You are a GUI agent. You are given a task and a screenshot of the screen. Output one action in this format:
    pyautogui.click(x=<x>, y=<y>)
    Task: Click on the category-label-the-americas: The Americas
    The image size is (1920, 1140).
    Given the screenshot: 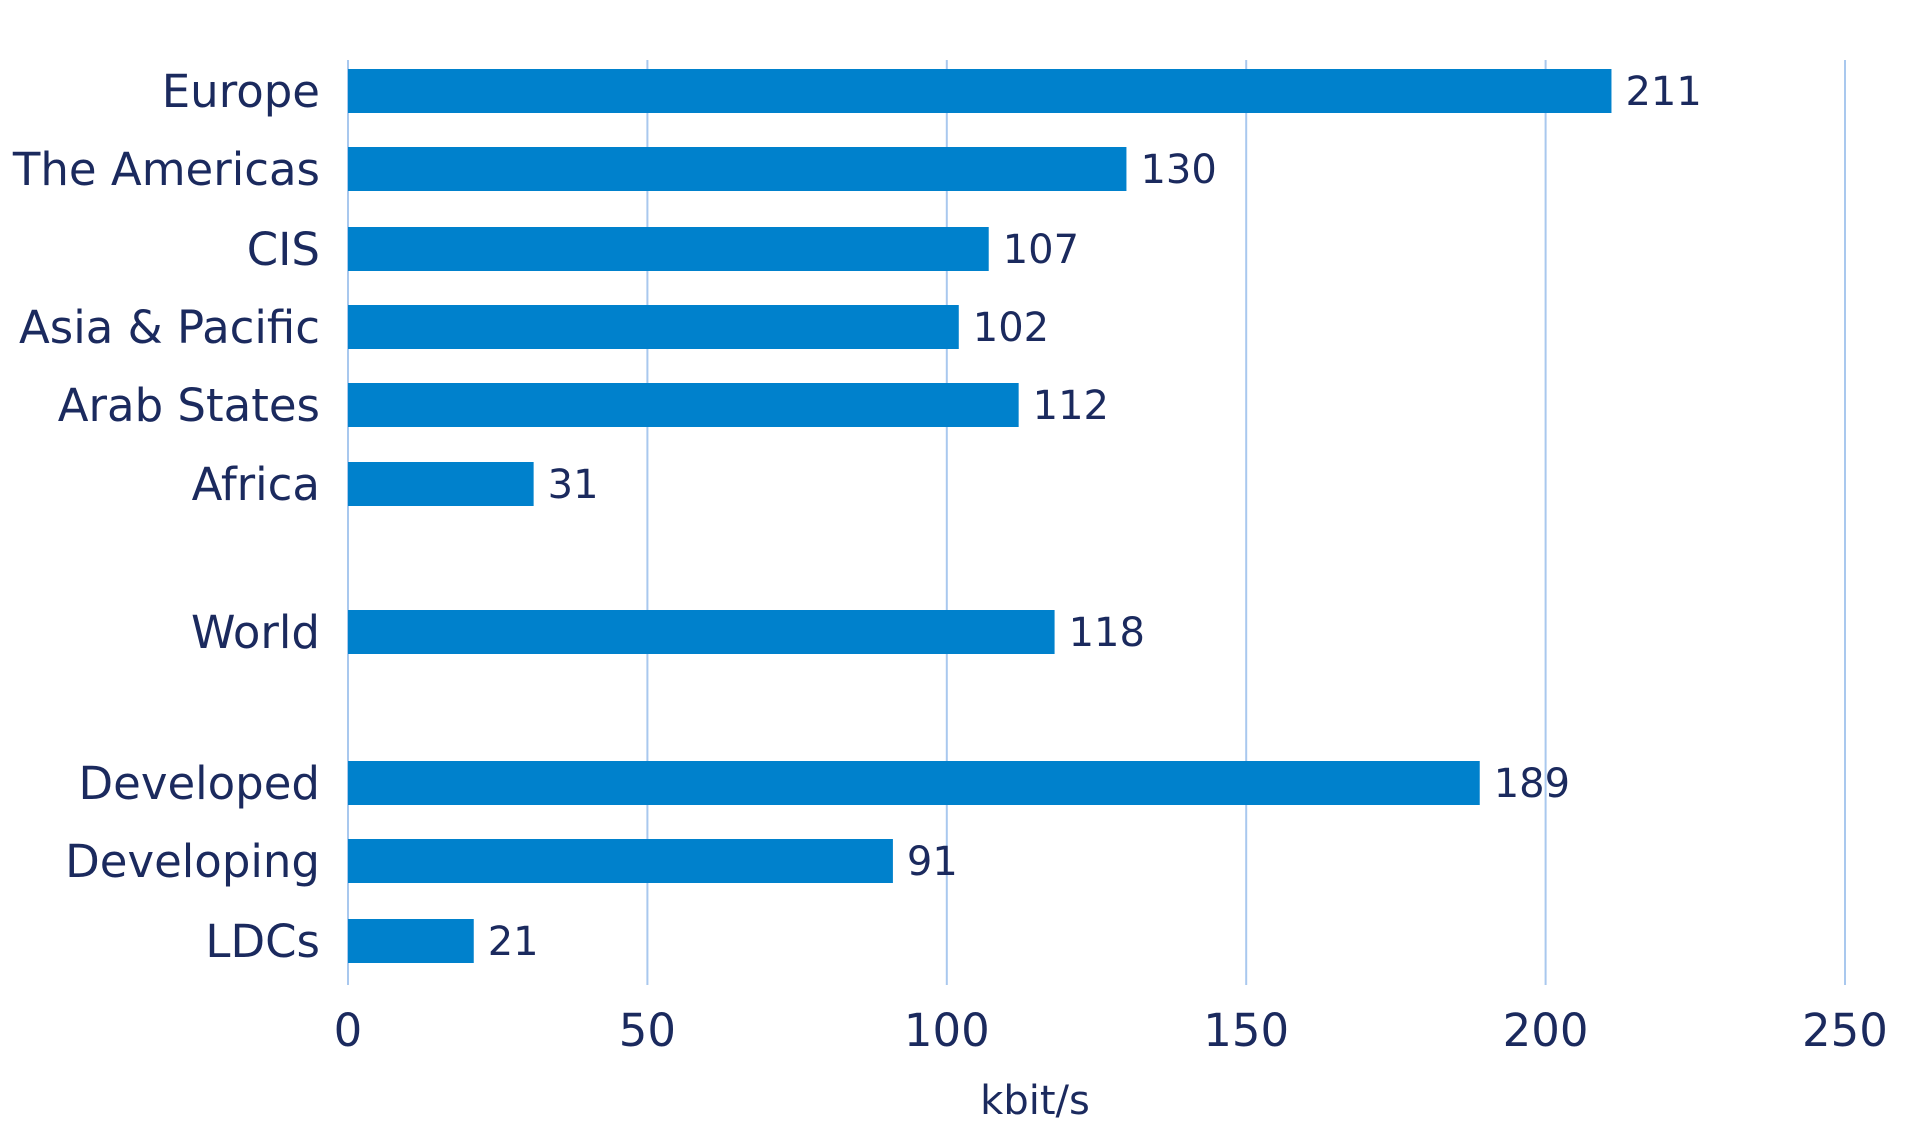 What is the action you would take?
    pyautogui.click(x=166, y=169)
    